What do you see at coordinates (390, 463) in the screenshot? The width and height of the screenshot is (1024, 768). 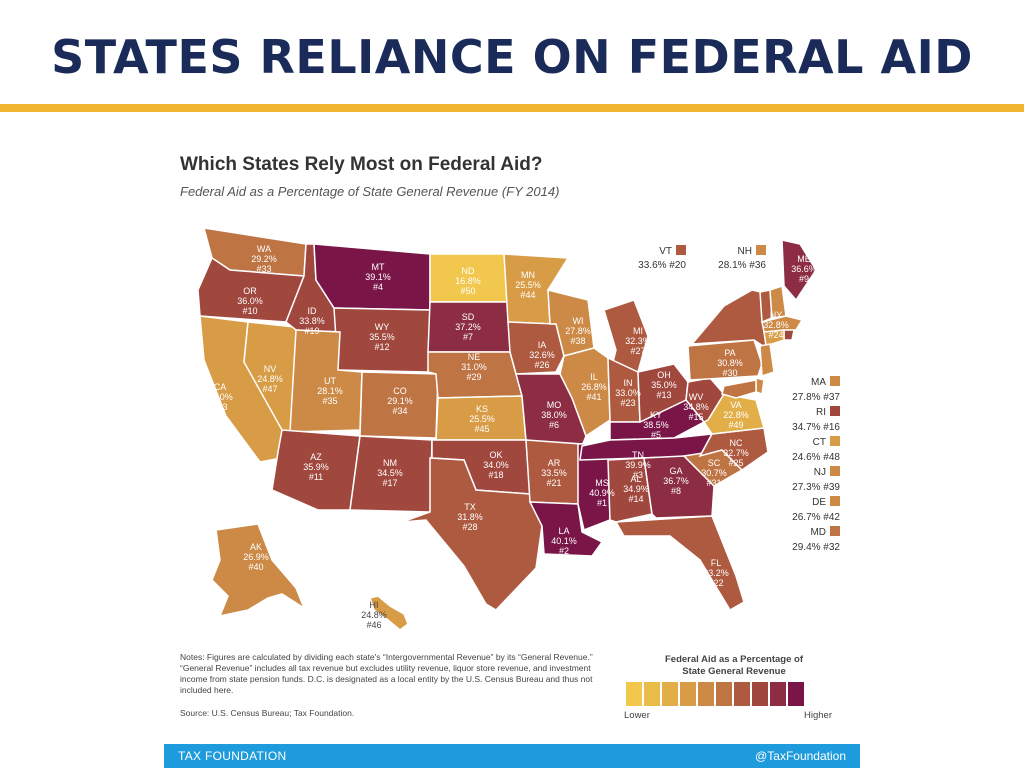 I see `state-label-nm-abbr: NM` at bounding box center [390, 463].